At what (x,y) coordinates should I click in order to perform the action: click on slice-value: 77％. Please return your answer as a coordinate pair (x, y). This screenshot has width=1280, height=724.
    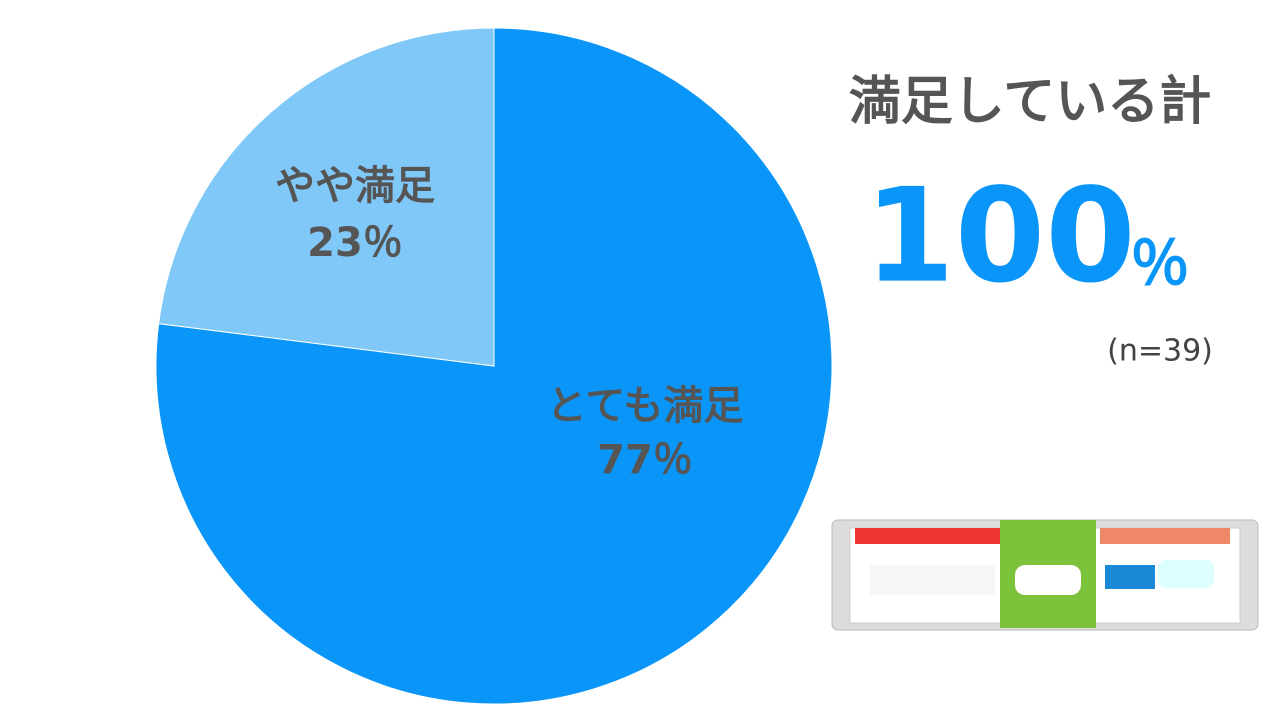
    Looking at the image, I should click on (645, 460).